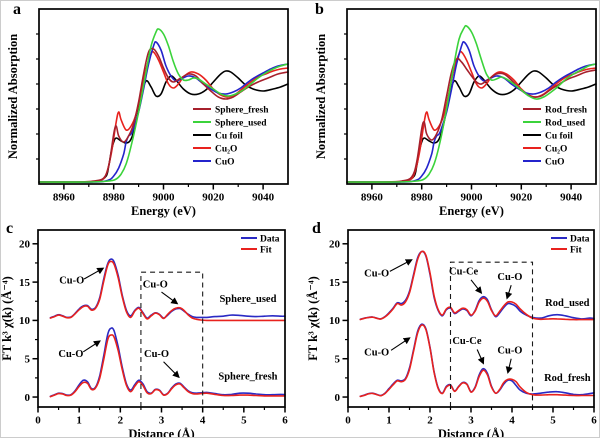 Image resolution: width=600 pixels, height=438 pixels. Describe the element at coordinates (316, 228) in the screenshot. I see `panel-d-label: d` at that location.